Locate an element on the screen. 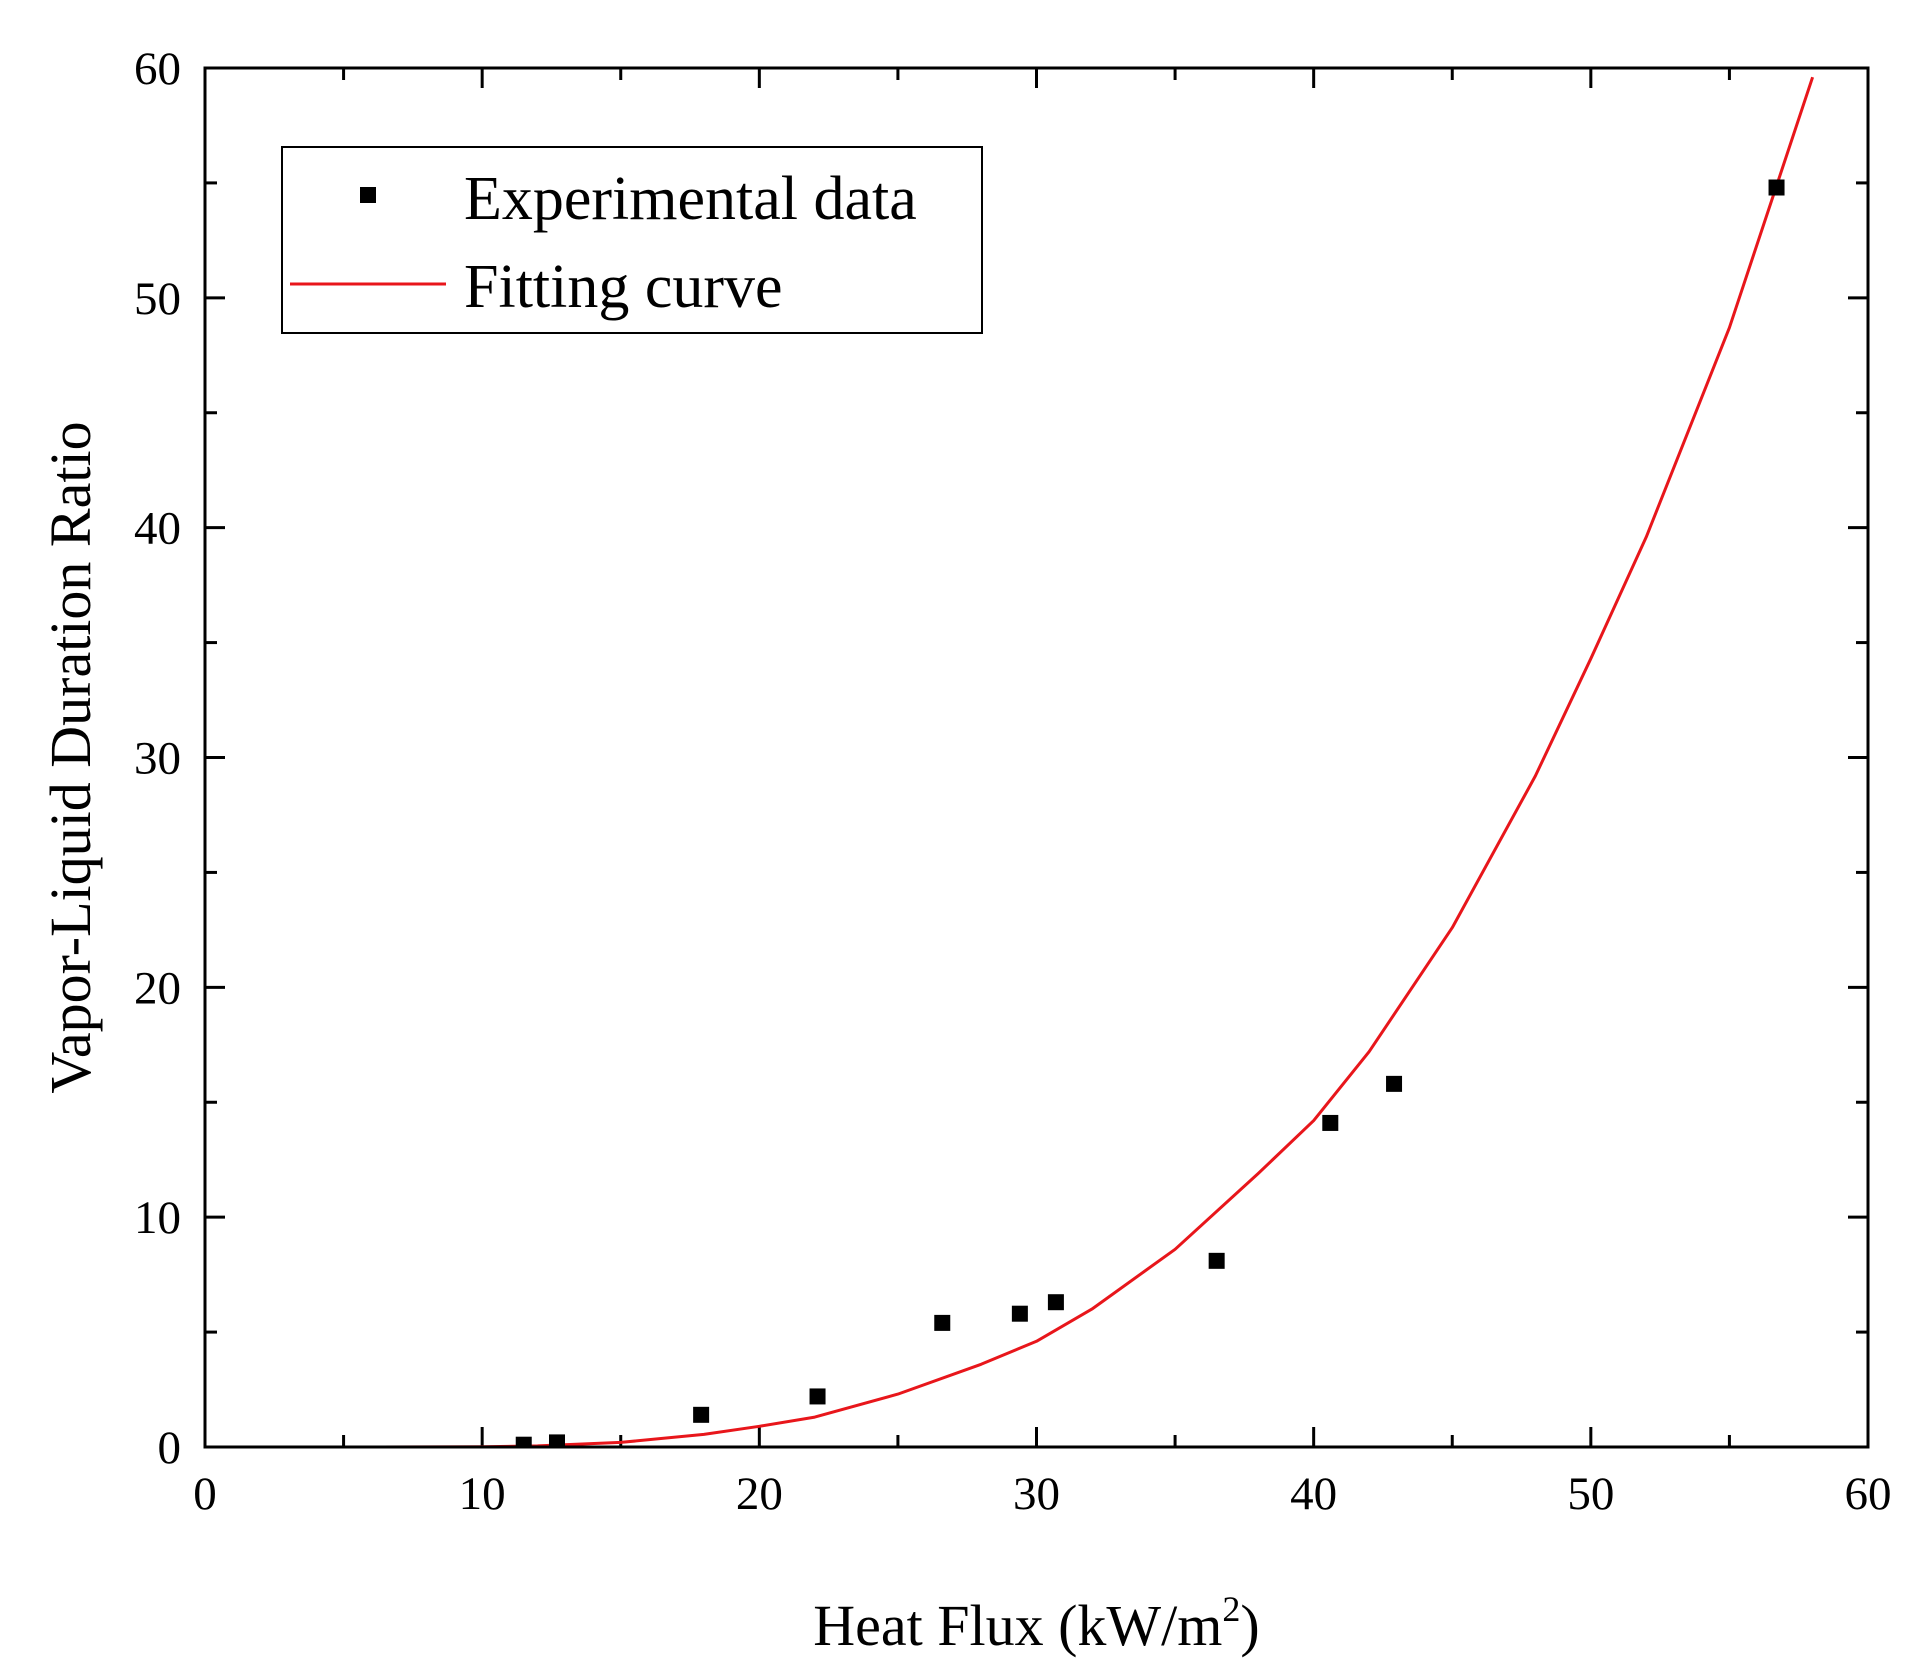  y-axis-title: Vapor-Liquid Duration Ratio is located at coordinates (70, 757).